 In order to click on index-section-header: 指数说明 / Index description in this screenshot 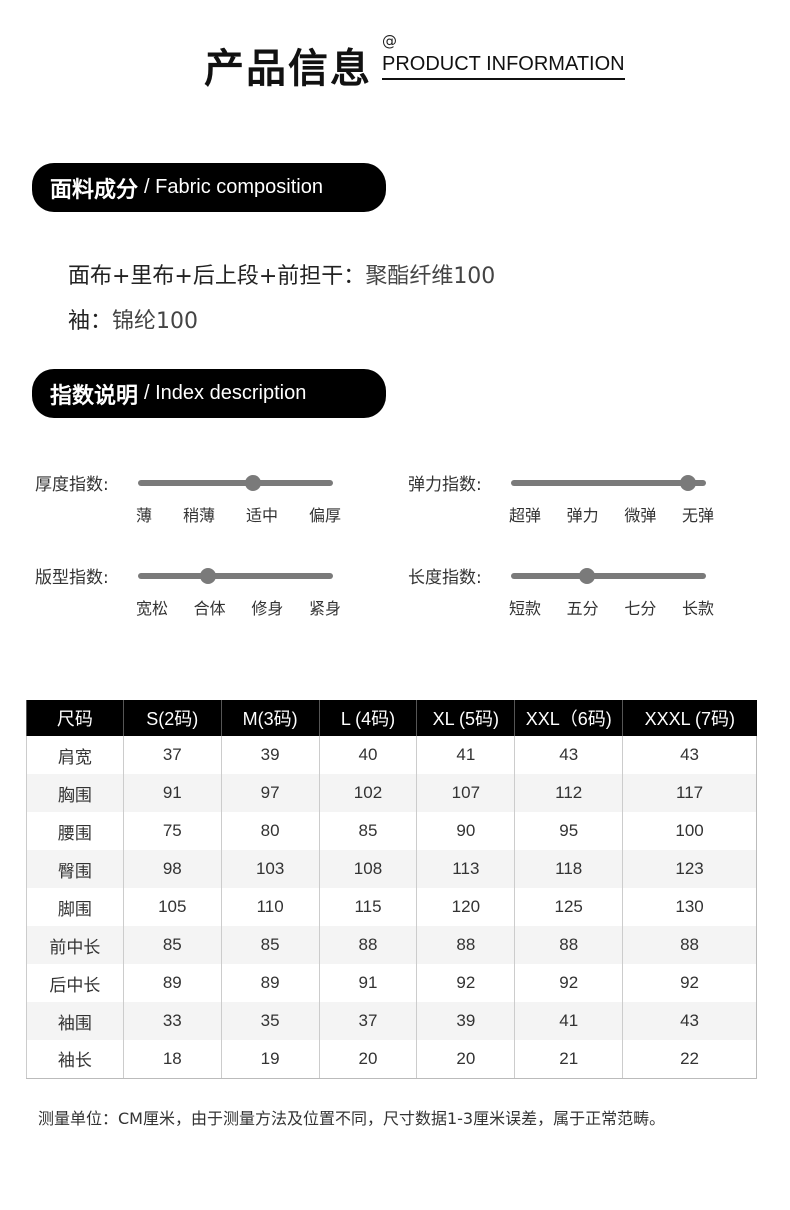, I will do `click(209, 393)`.